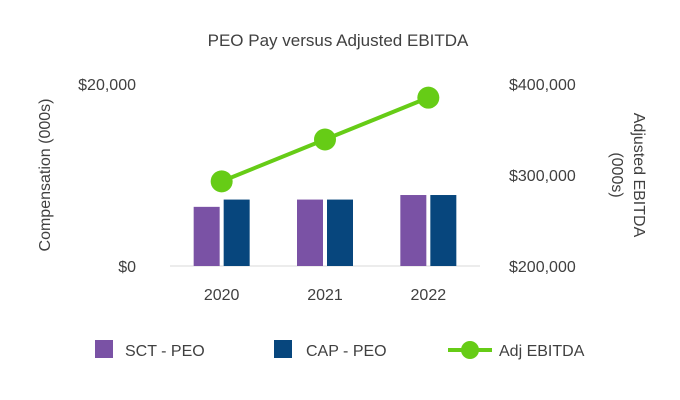 The width and height of the screenshot is (680, 400). I want to click on legend-label-adj-ebitda: Adj EBITDA, so click(542, 351).